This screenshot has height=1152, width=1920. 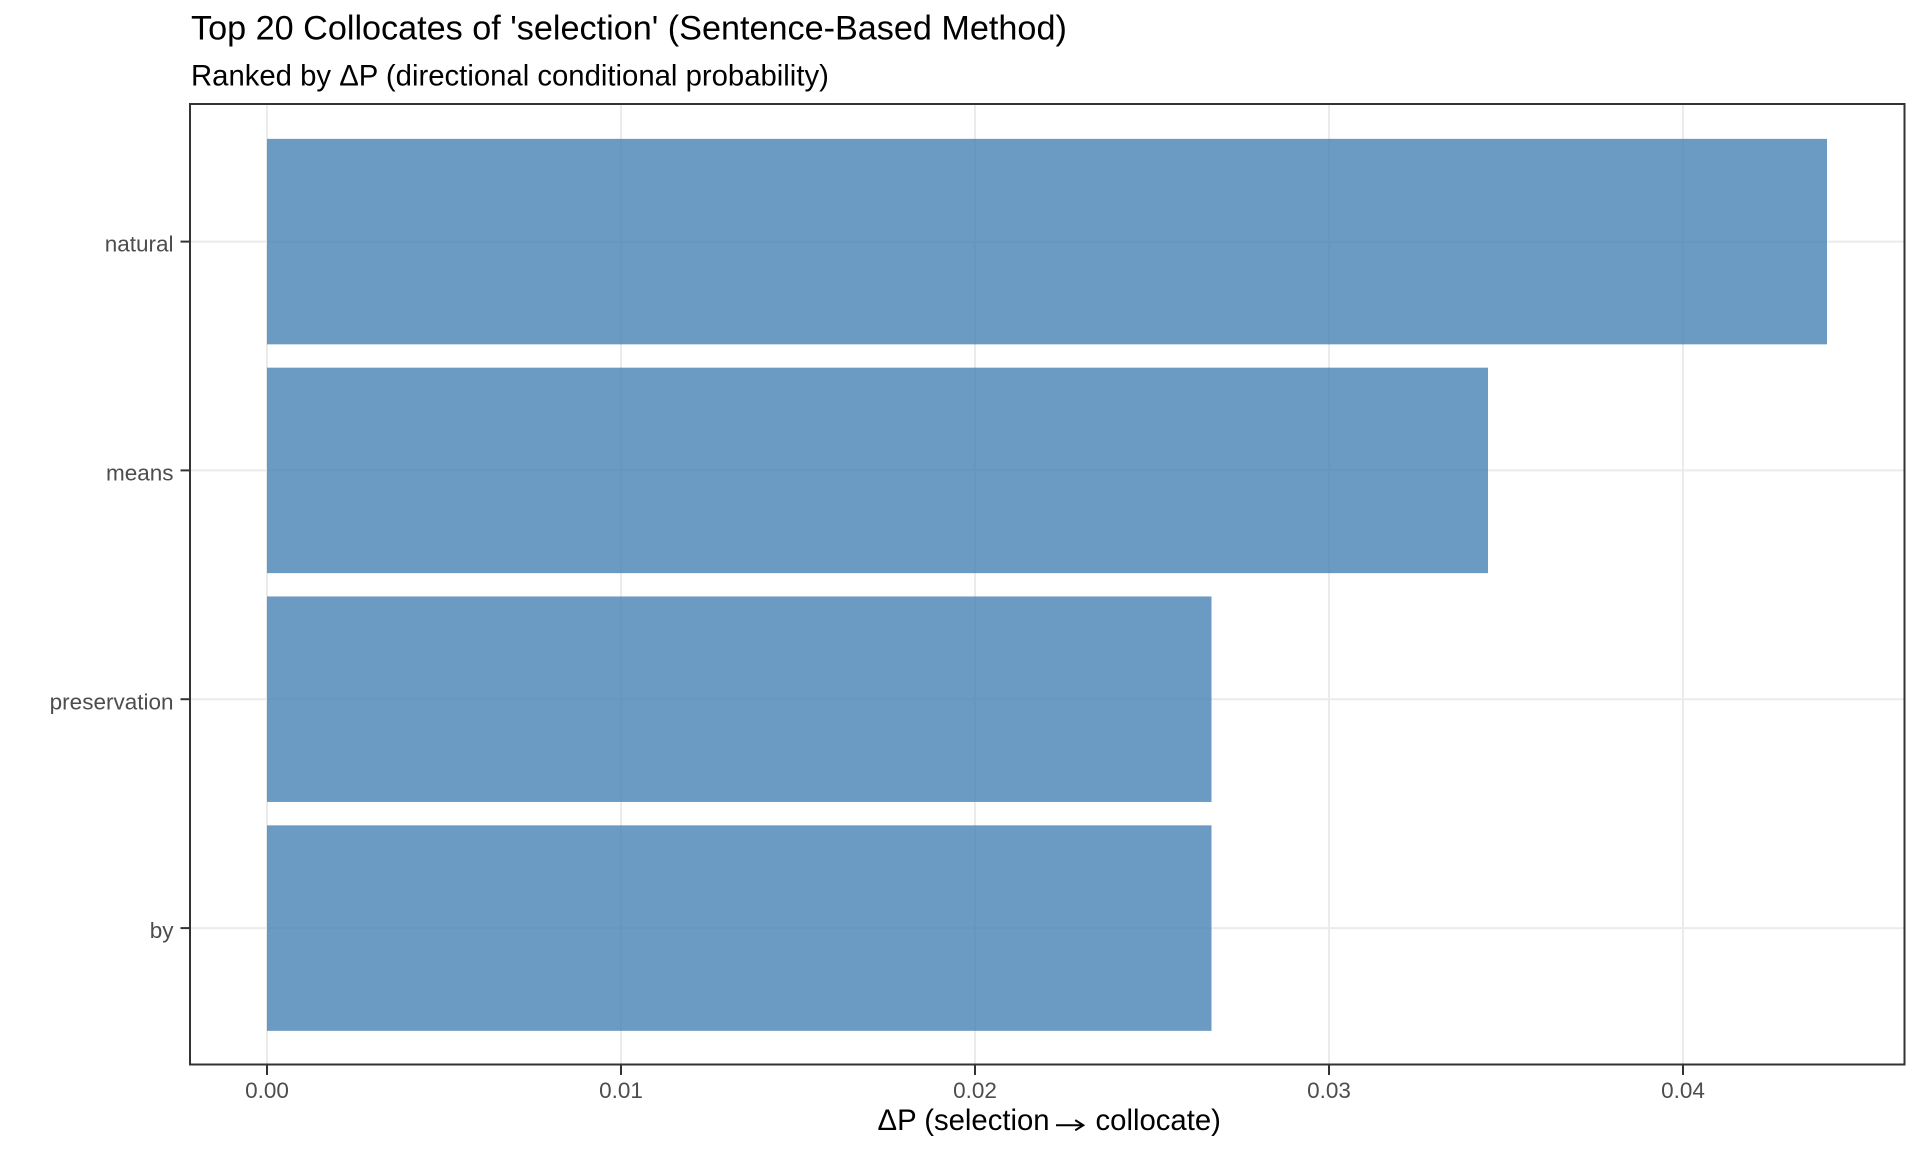 What do you see at coordinates (621, 1090) in the screenshot?
I see `svg-text: 0.01` at bounding box center [621, 1090].